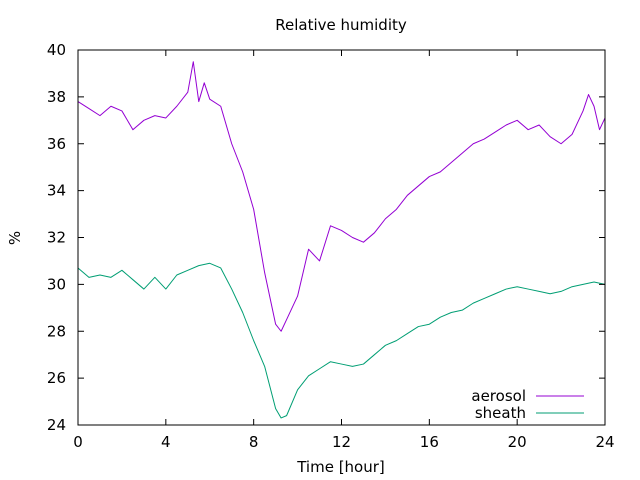 This screenshot has width=640, height=480. I want to click on chart-title: Relative humidity, so click(341, 25).